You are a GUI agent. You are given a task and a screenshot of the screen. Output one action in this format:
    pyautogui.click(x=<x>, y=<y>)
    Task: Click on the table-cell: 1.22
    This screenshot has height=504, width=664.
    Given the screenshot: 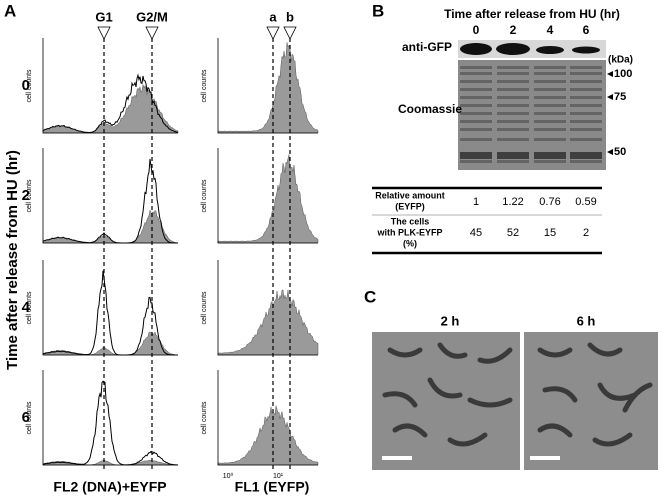 What is the action you would take?
    pyautogui.click(x=512, y=202)
    